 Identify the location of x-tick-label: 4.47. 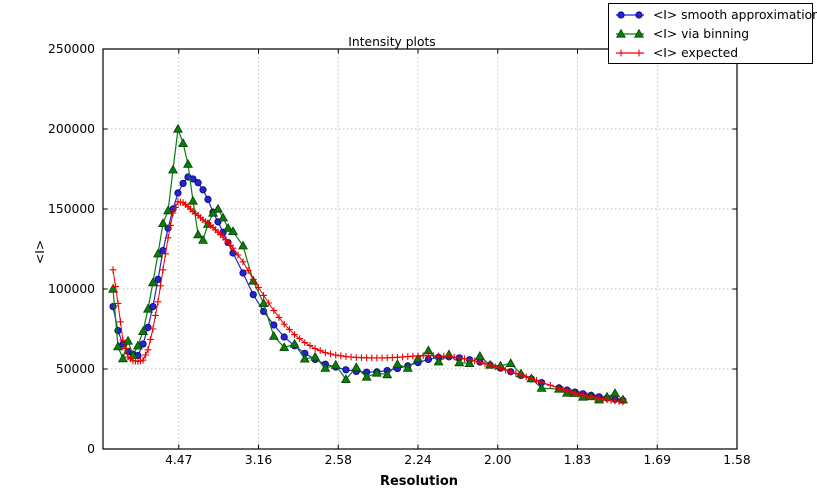
(178, 460).